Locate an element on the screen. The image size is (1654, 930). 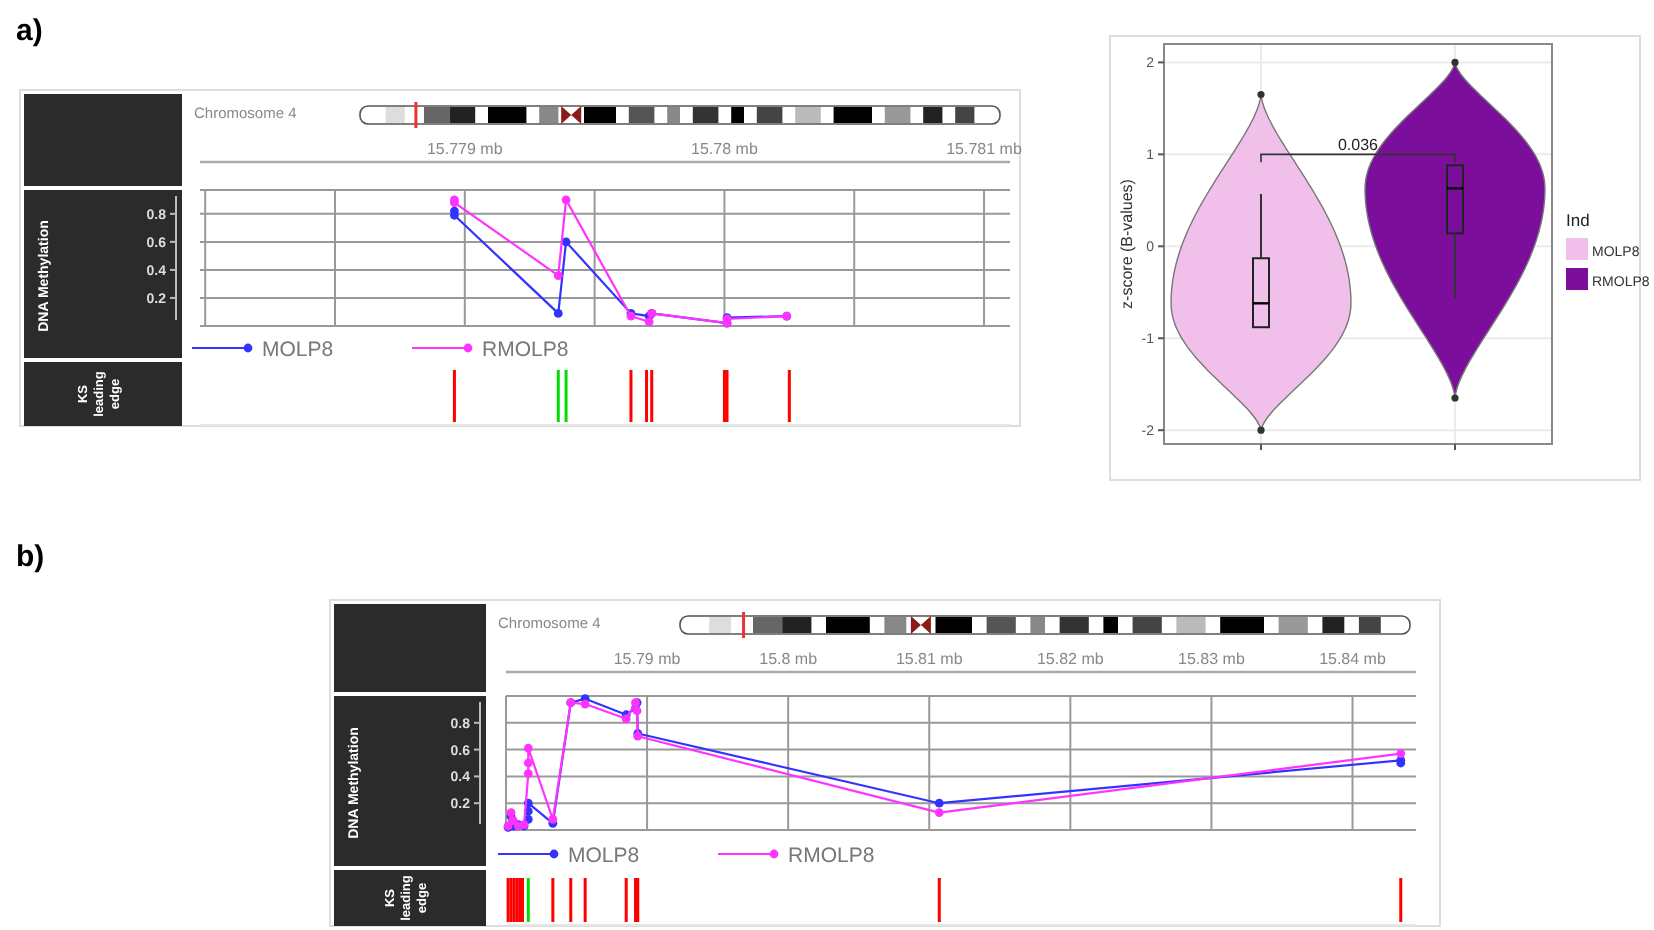
x-tick-label: 15.81 mb is located at coordinates (929, 659).